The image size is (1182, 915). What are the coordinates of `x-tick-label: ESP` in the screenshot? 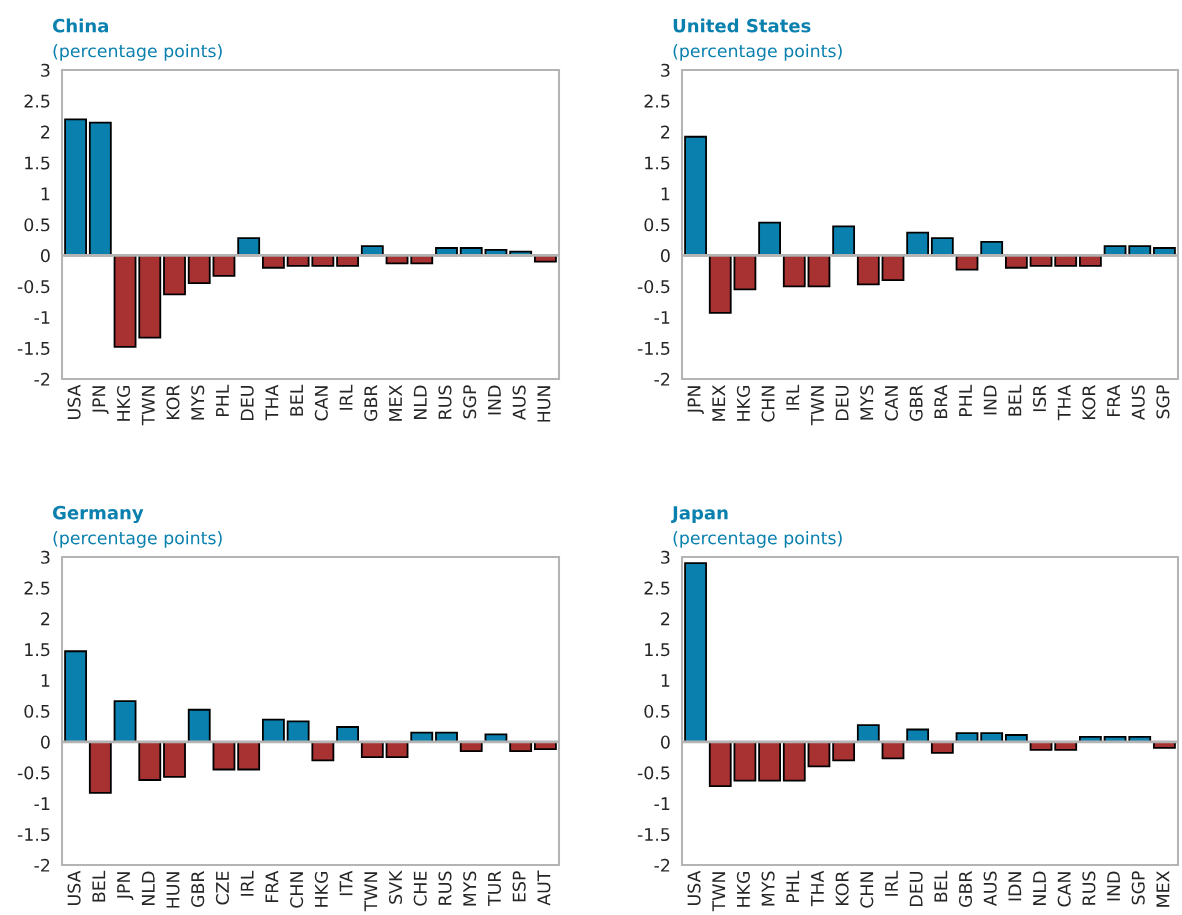 It's located at (519, 886).